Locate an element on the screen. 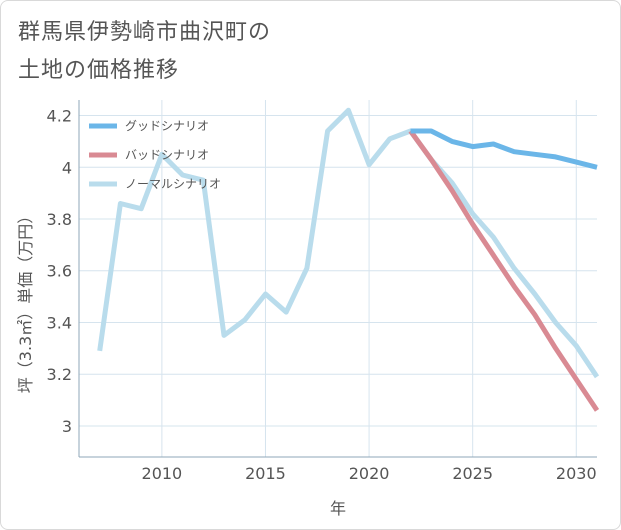 Image resolution: width=621 pixels, height=530 pixels. x-tick-label: 2025 is located at coordinates (472, 473).